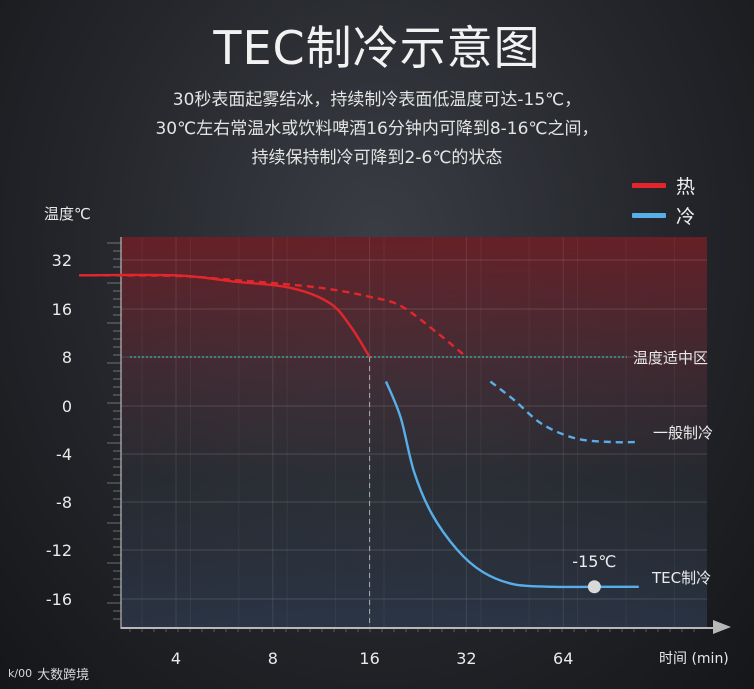 This screenshot has width=754, height=689. What do you see at coordinates (686, 216) in the screenshot?
I see `legend-label-cold: 冷` at bounding box center [686, 216].